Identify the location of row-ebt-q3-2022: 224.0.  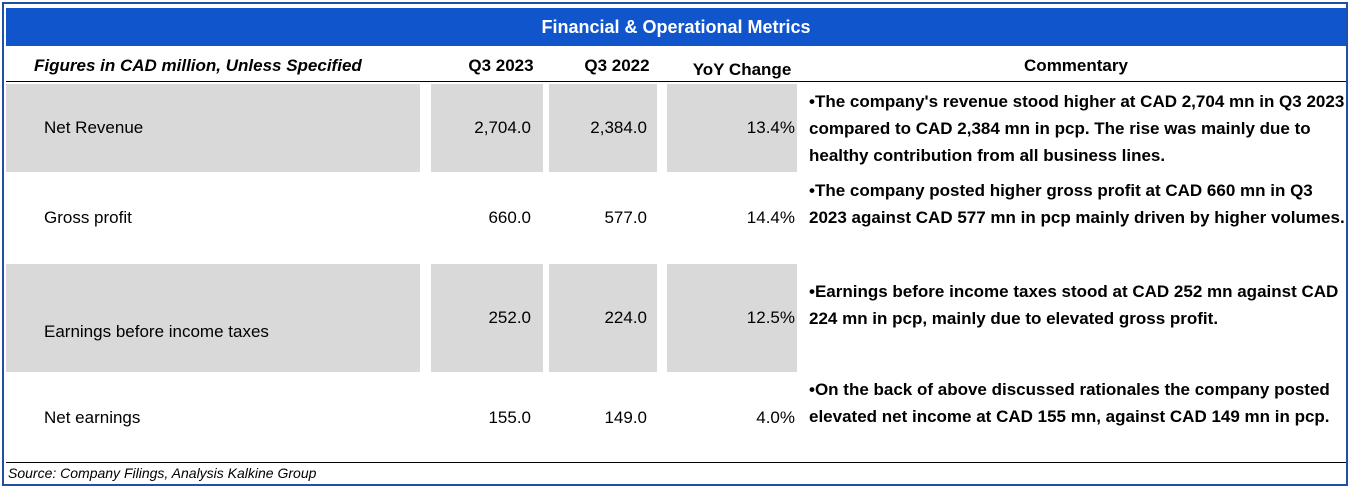
(603, 318).